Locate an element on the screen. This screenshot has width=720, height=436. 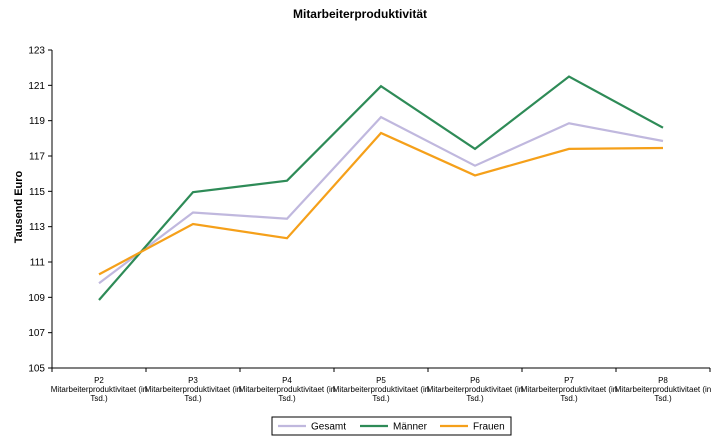
y-tick-label: 123 is located at coordinates (36, 51).